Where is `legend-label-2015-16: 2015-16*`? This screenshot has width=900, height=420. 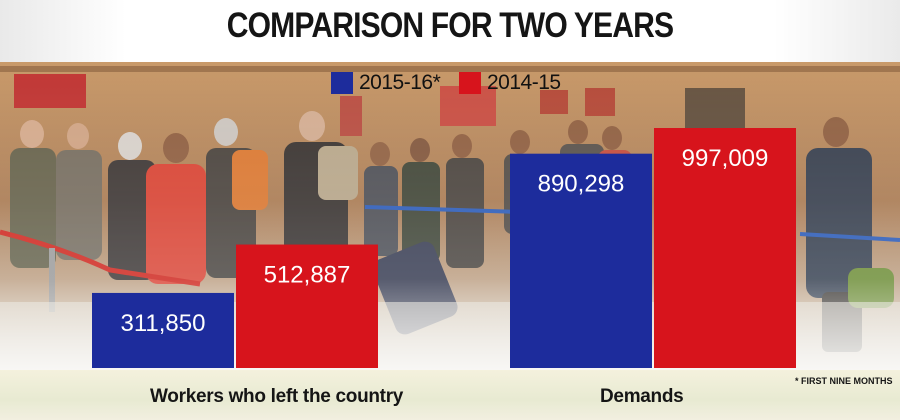 legend-label-2015-16: 2015-16* is located at coordinates (400, 82).